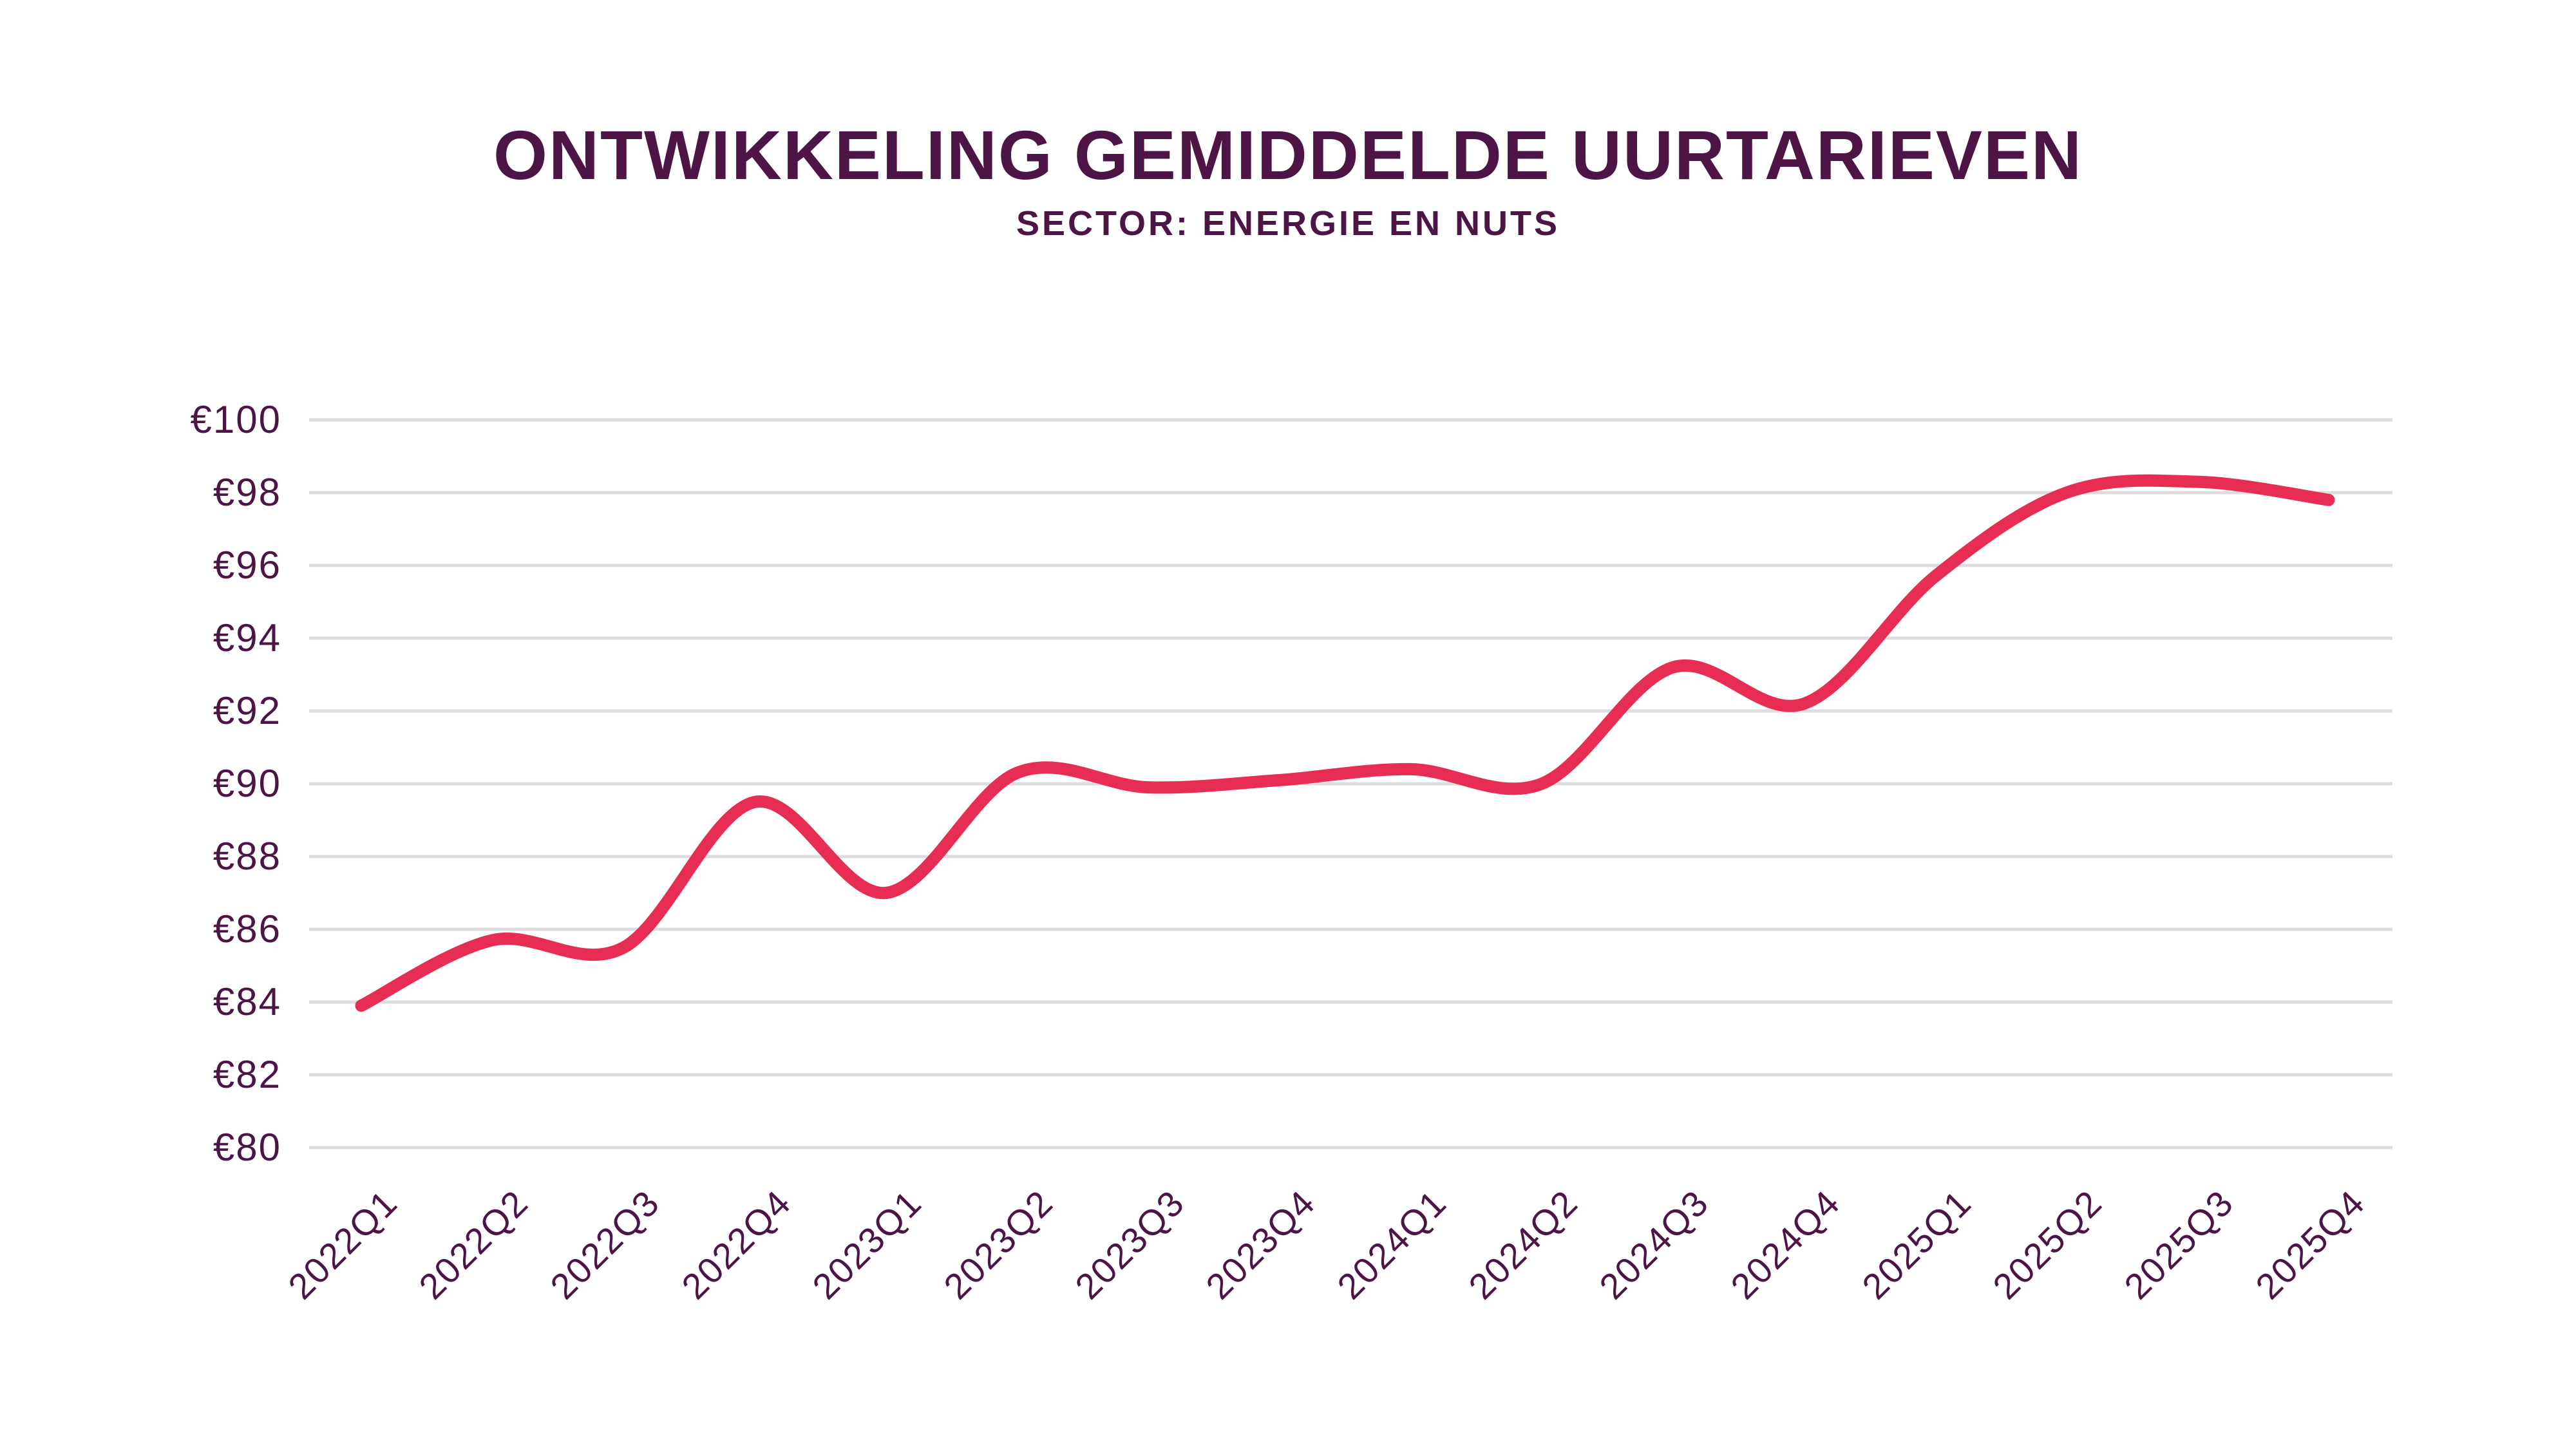  I want to click on y-tick-label: €88, so click(247, 856).